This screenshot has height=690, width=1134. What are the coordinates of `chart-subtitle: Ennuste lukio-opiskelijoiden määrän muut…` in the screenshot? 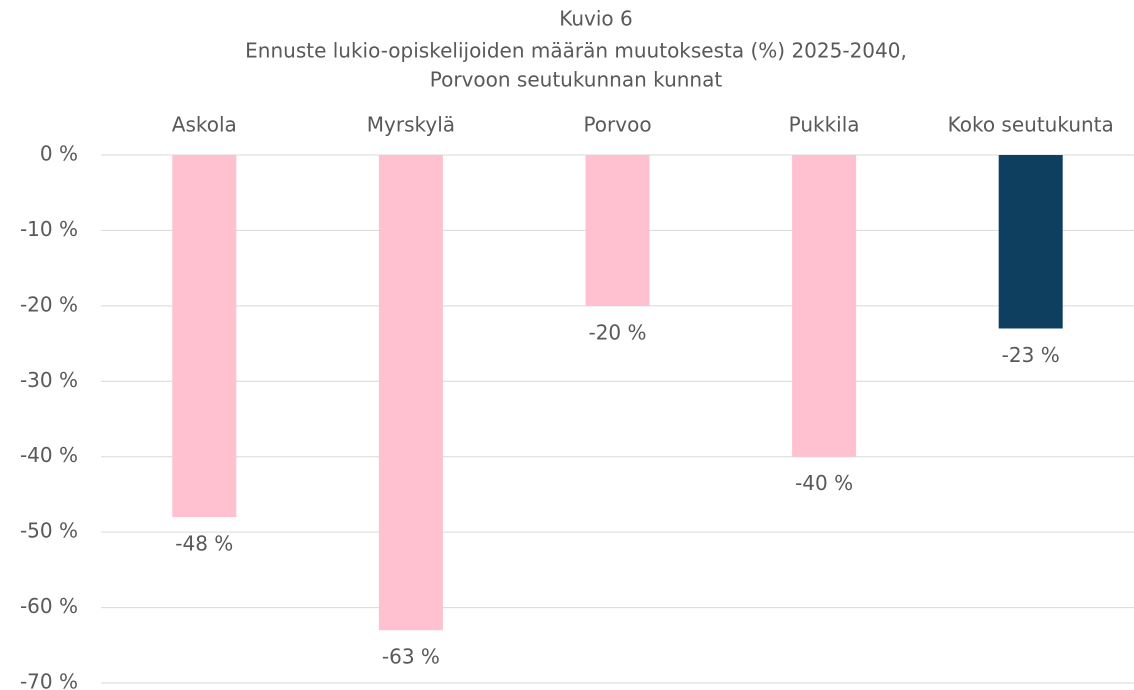 It's located at (576, 51).